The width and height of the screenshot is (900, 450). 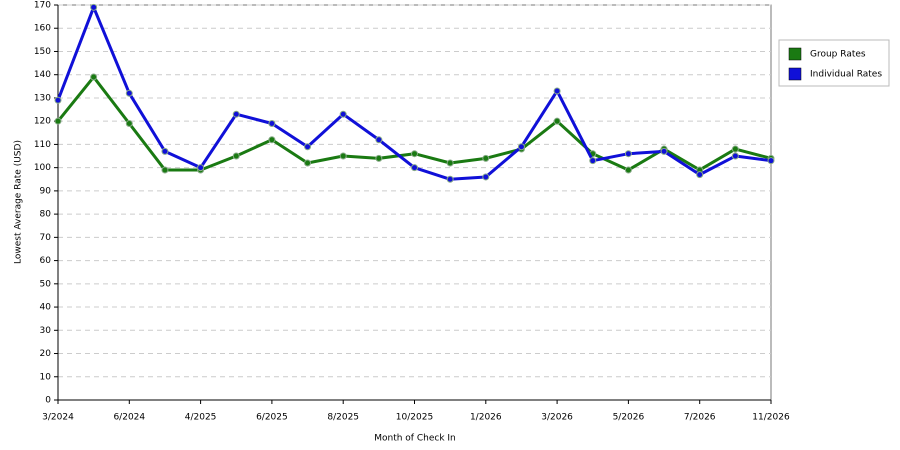 I want to click on y-tick-label: 140, so click(x=42, y=75).